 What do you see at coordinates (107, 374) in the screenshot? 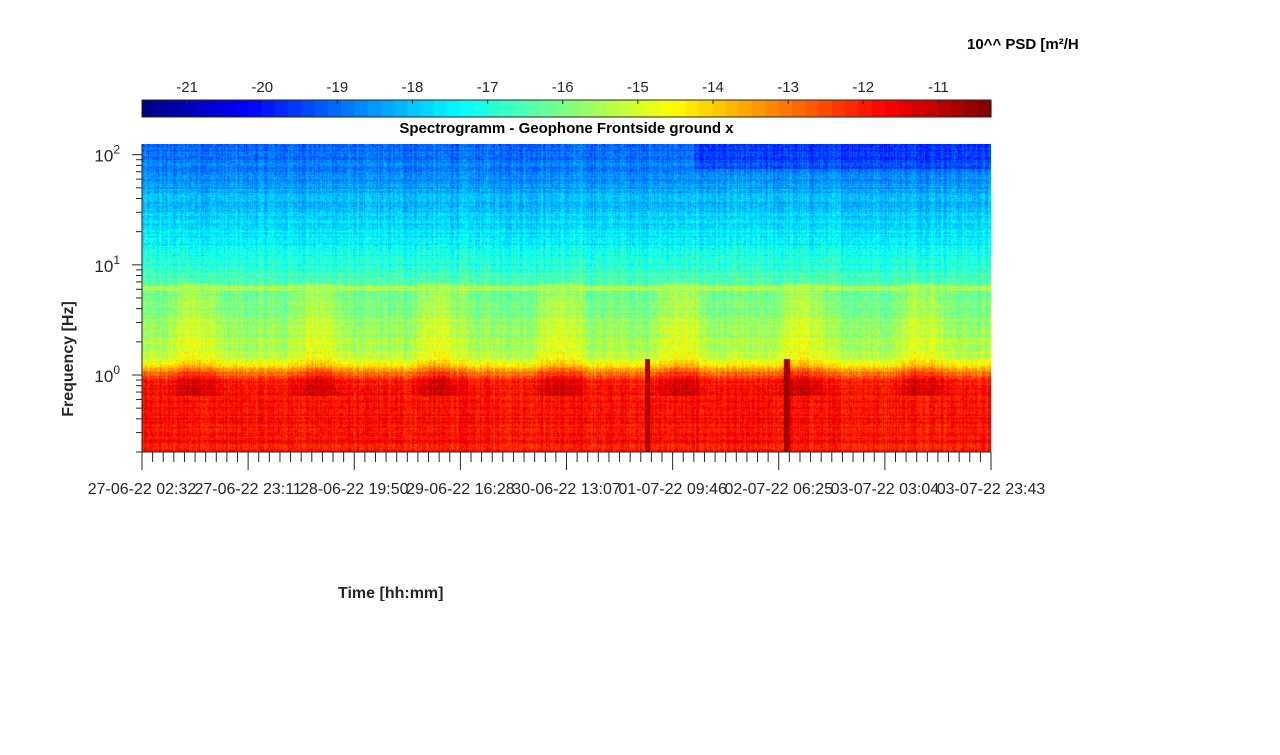
I see `y-tick-label: 10⁰` at bounding box center [107, 374].